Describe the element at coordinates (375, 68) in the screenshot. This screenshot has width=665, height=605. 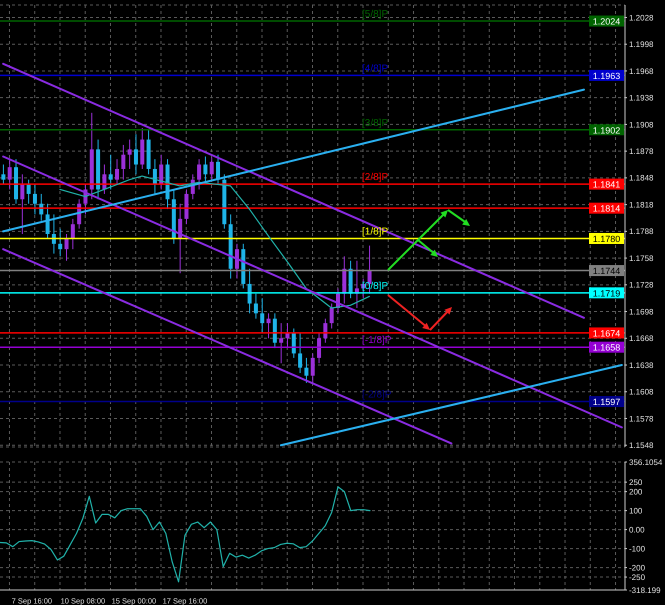
I see `annotation: [4/8]P` at that location.